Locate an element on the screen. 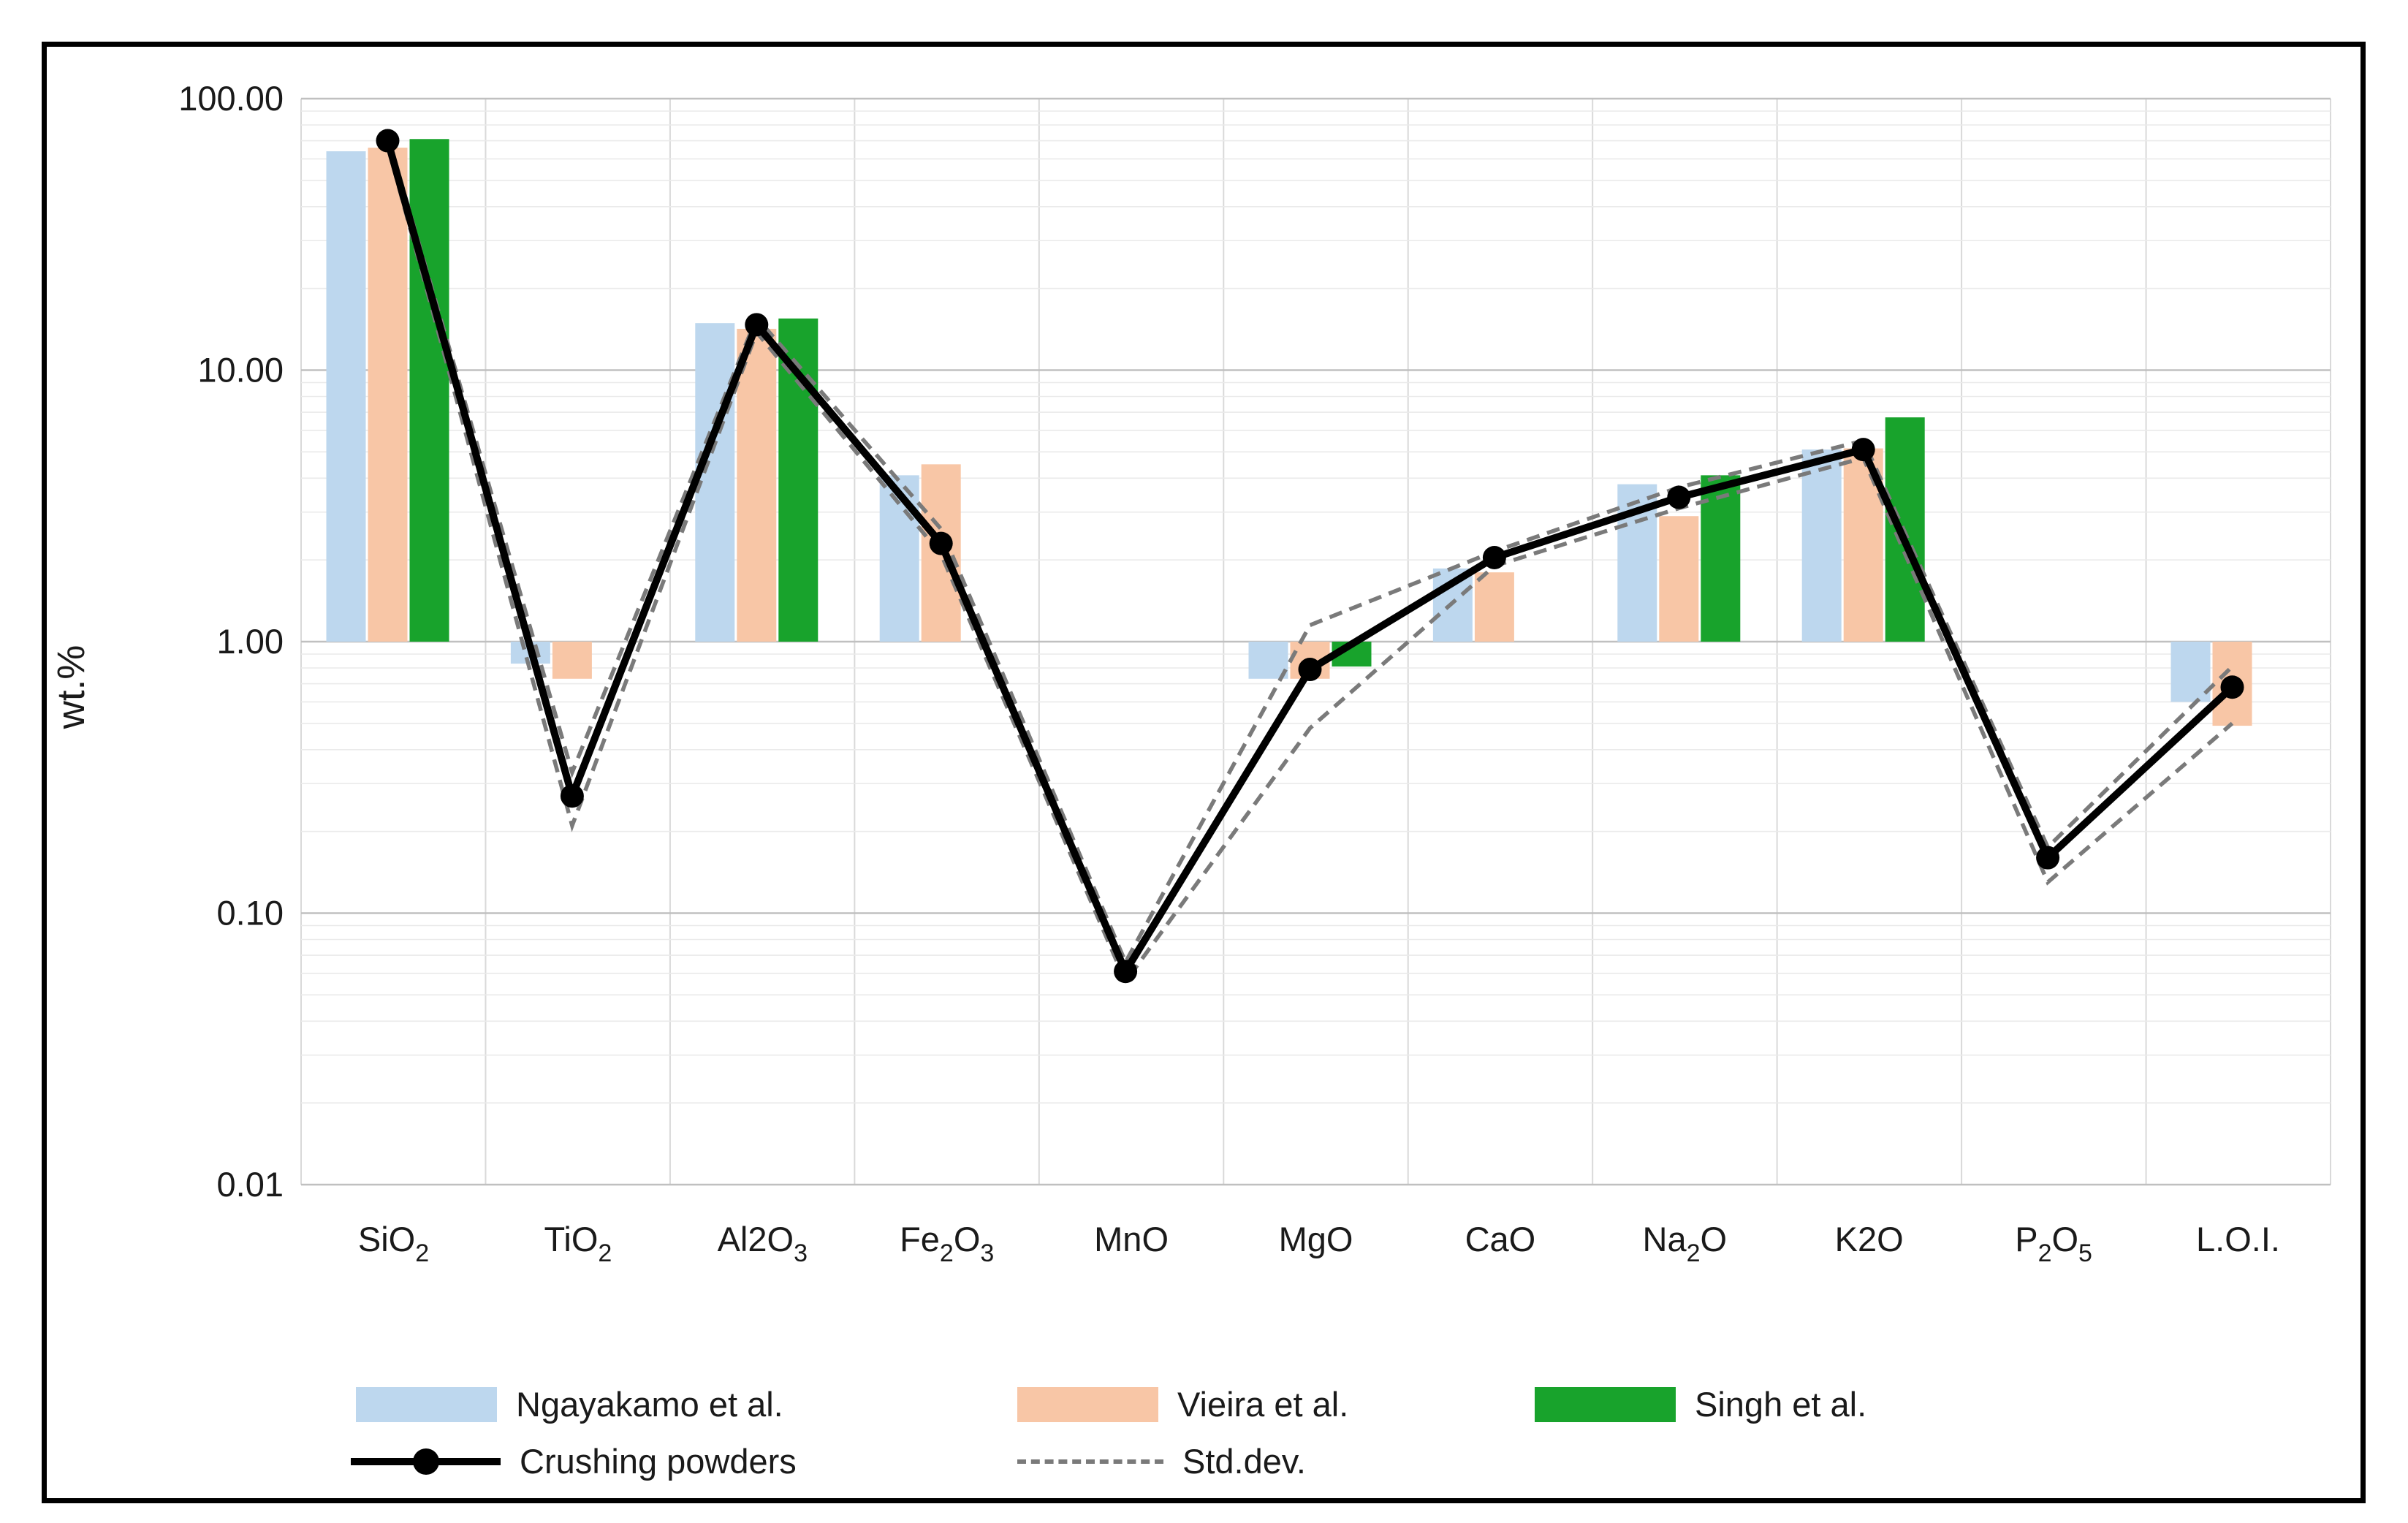 This screenshot has width=2408, height=1523. data-point-marker-Na2O is located at coordinates (1679, 497).